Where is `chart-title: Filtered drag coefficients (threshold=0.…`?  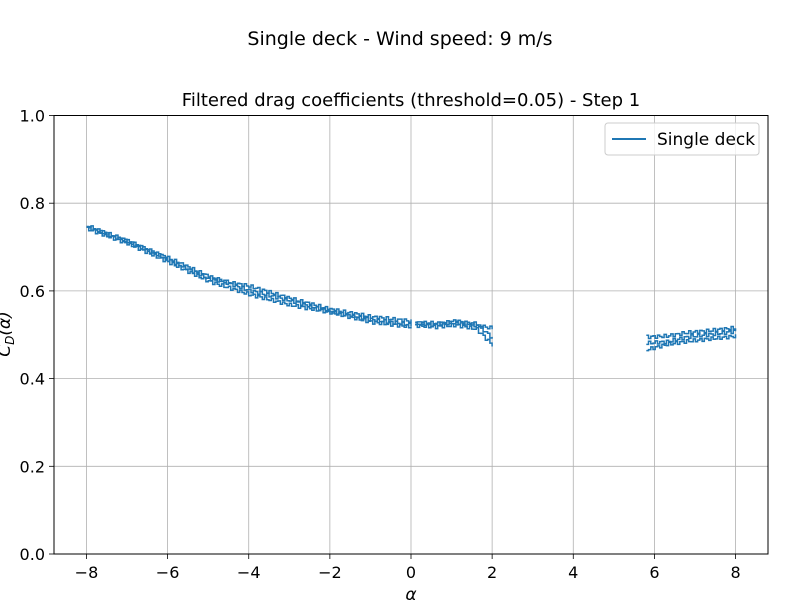 chart-title: Filtered drag coefficients (threshold=0.… is located at coordinates (411, 100).